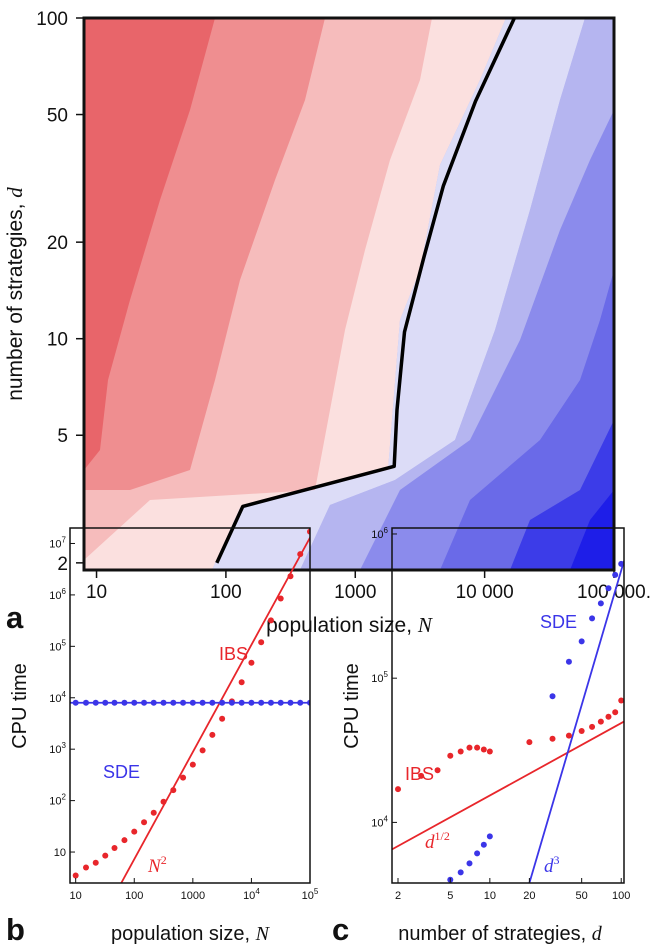 Image resolution: width=658 pixels, height=946 pixels. I want to click on x-tick-label: 20, so click(529, 896).